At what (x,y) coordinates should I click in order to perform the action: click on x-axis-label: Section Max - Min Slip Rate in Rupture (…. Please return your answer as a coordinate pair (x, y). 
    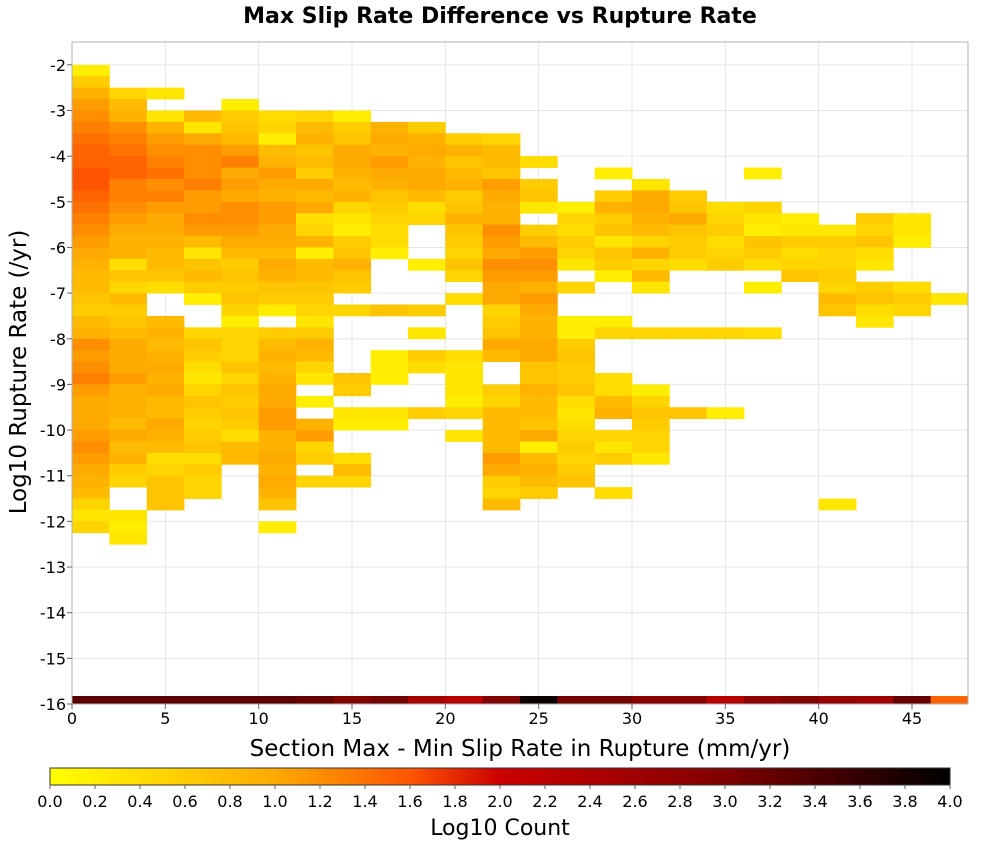
    Looking at the image, I should click on (520, 749).